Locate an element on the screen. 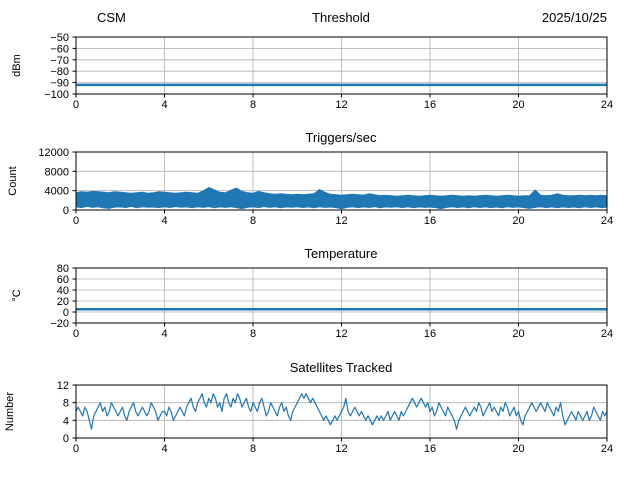 Image resolution: width=640 pixels, height=480 pixels. y-tick-label: −60 is located at coordinates (59, 49).